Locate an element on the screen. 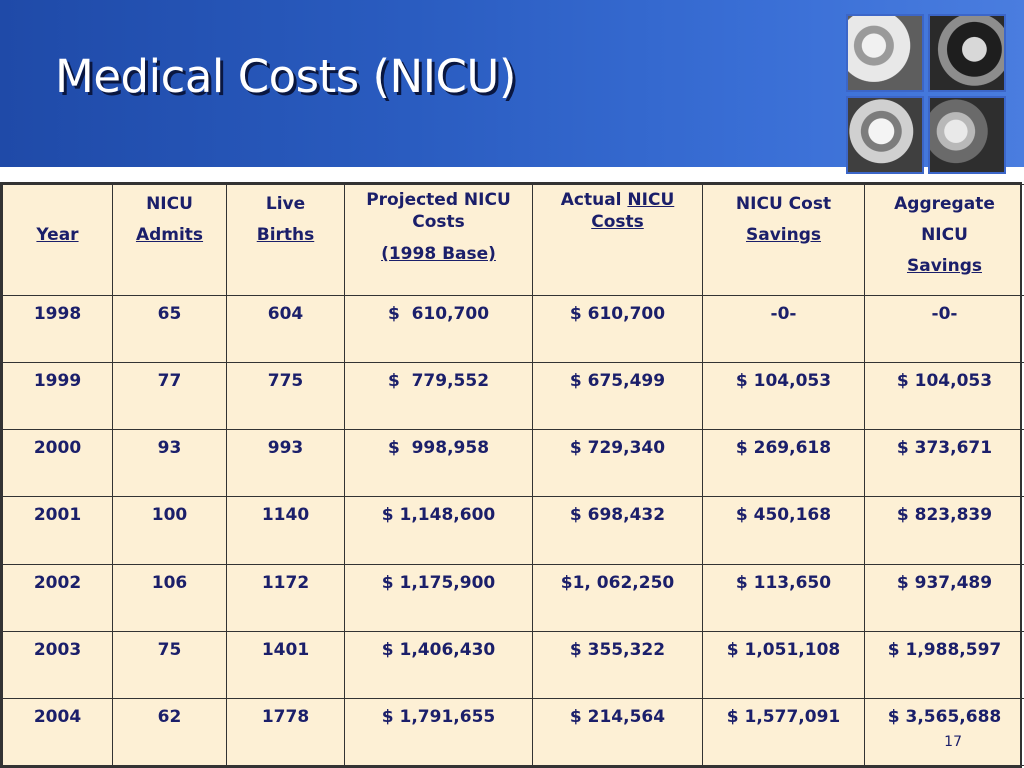 The width and height of the screenshot is (1024, 768). cell-births: 1172 is located at coordinates (285, 597).